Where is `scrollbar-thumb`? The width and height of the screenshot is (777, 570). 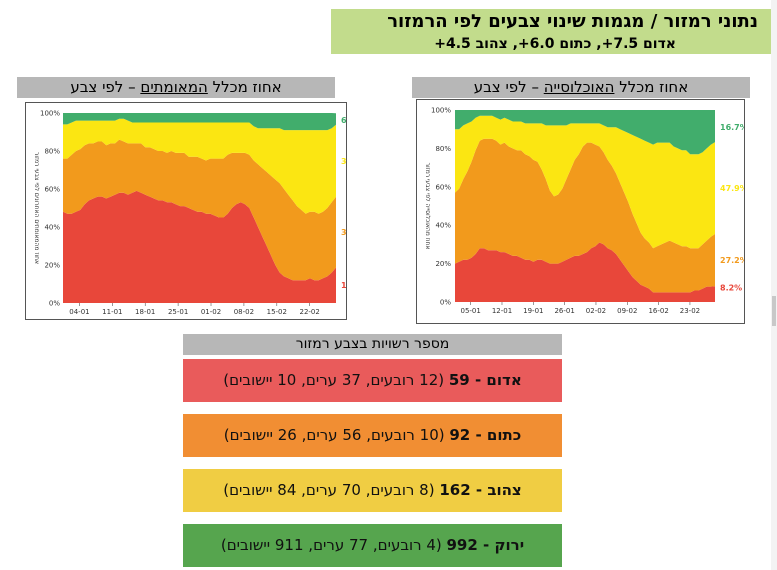 scrollbar-thumb is located at coordinates (774, 311).